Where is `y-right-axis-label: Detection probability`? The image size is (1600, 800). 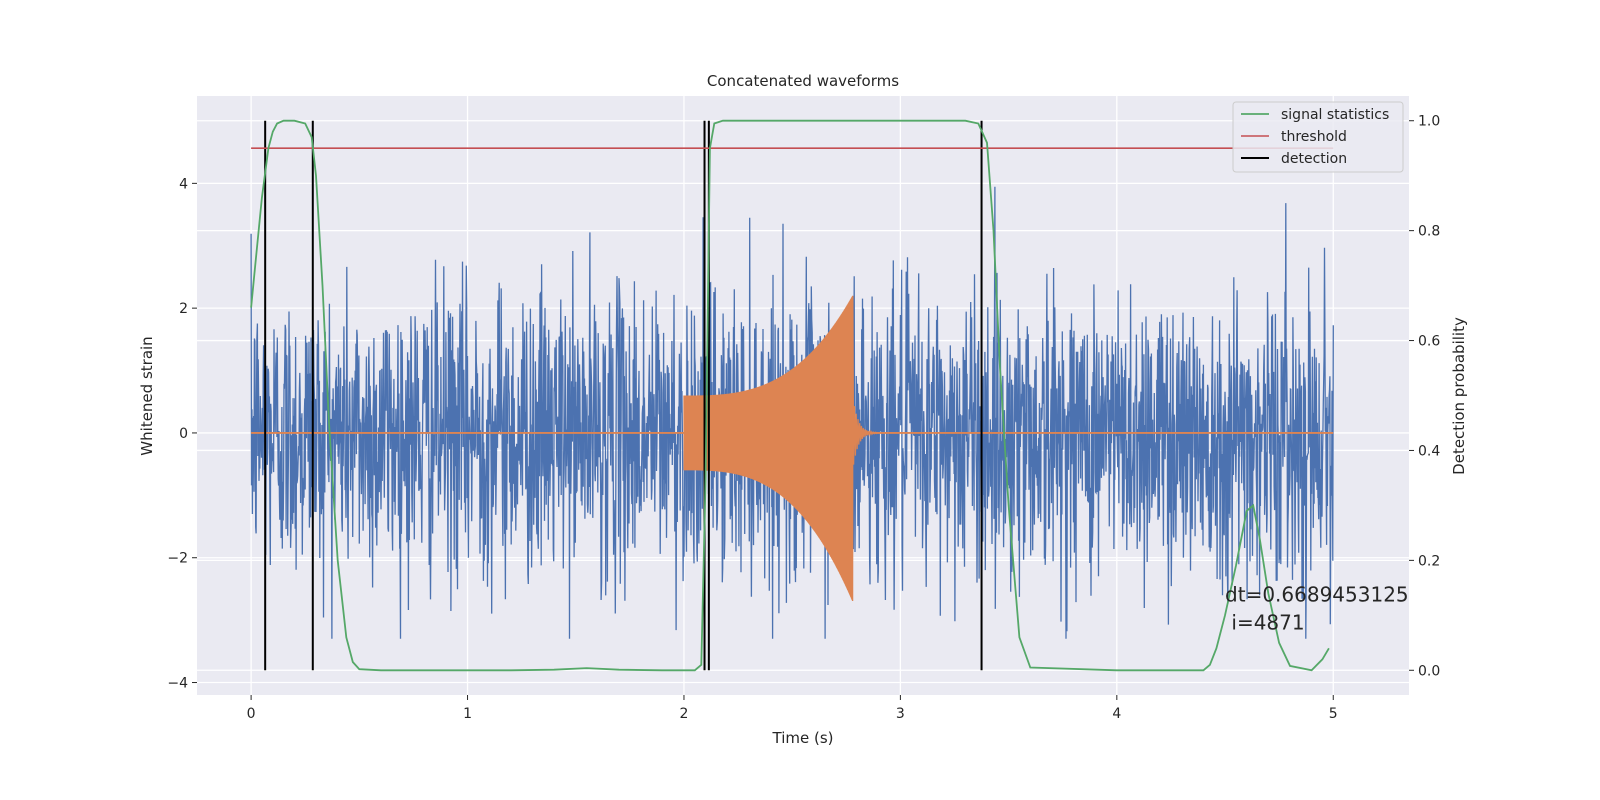 y-right-axis-label: Detection probability is located at coordinates (1459, 396).